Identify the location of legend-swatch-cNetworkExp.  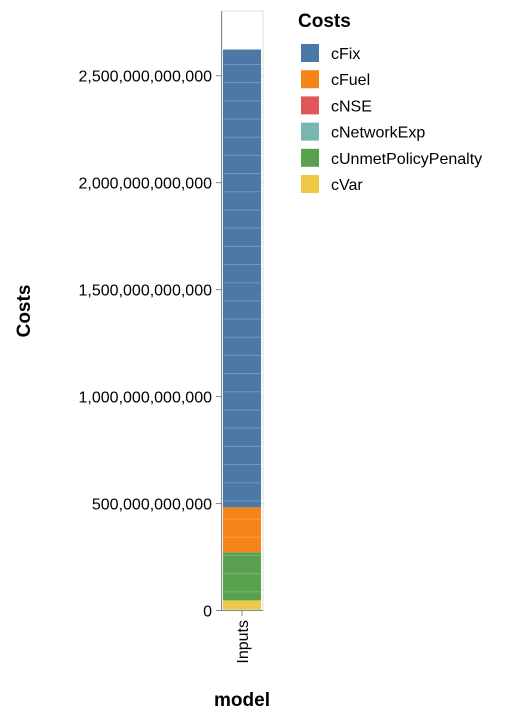
(310, 132).